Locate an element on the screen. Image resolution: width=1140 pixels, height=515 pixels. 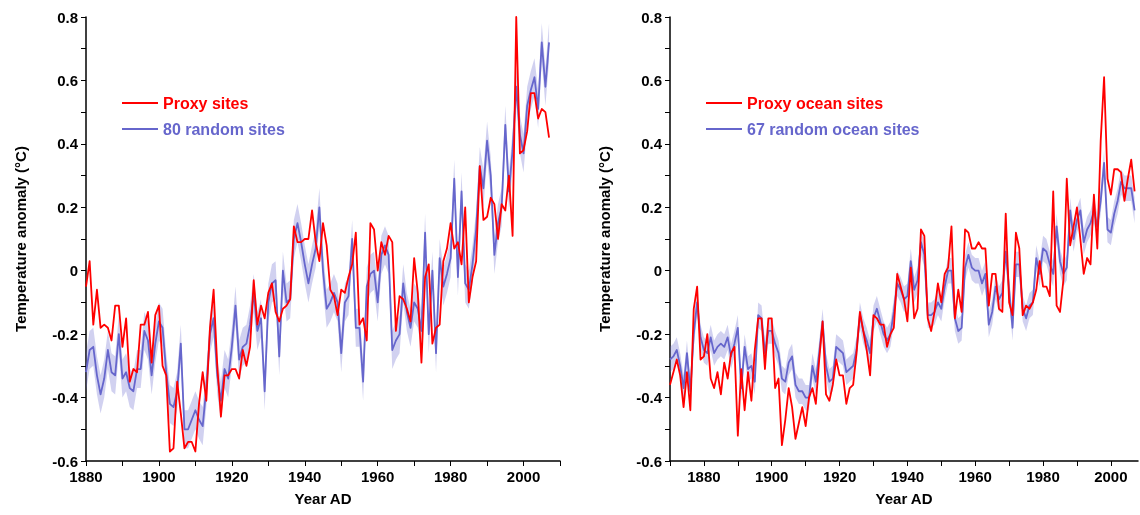
legend-label: 80 random sites is located at coordinates (224, 129).